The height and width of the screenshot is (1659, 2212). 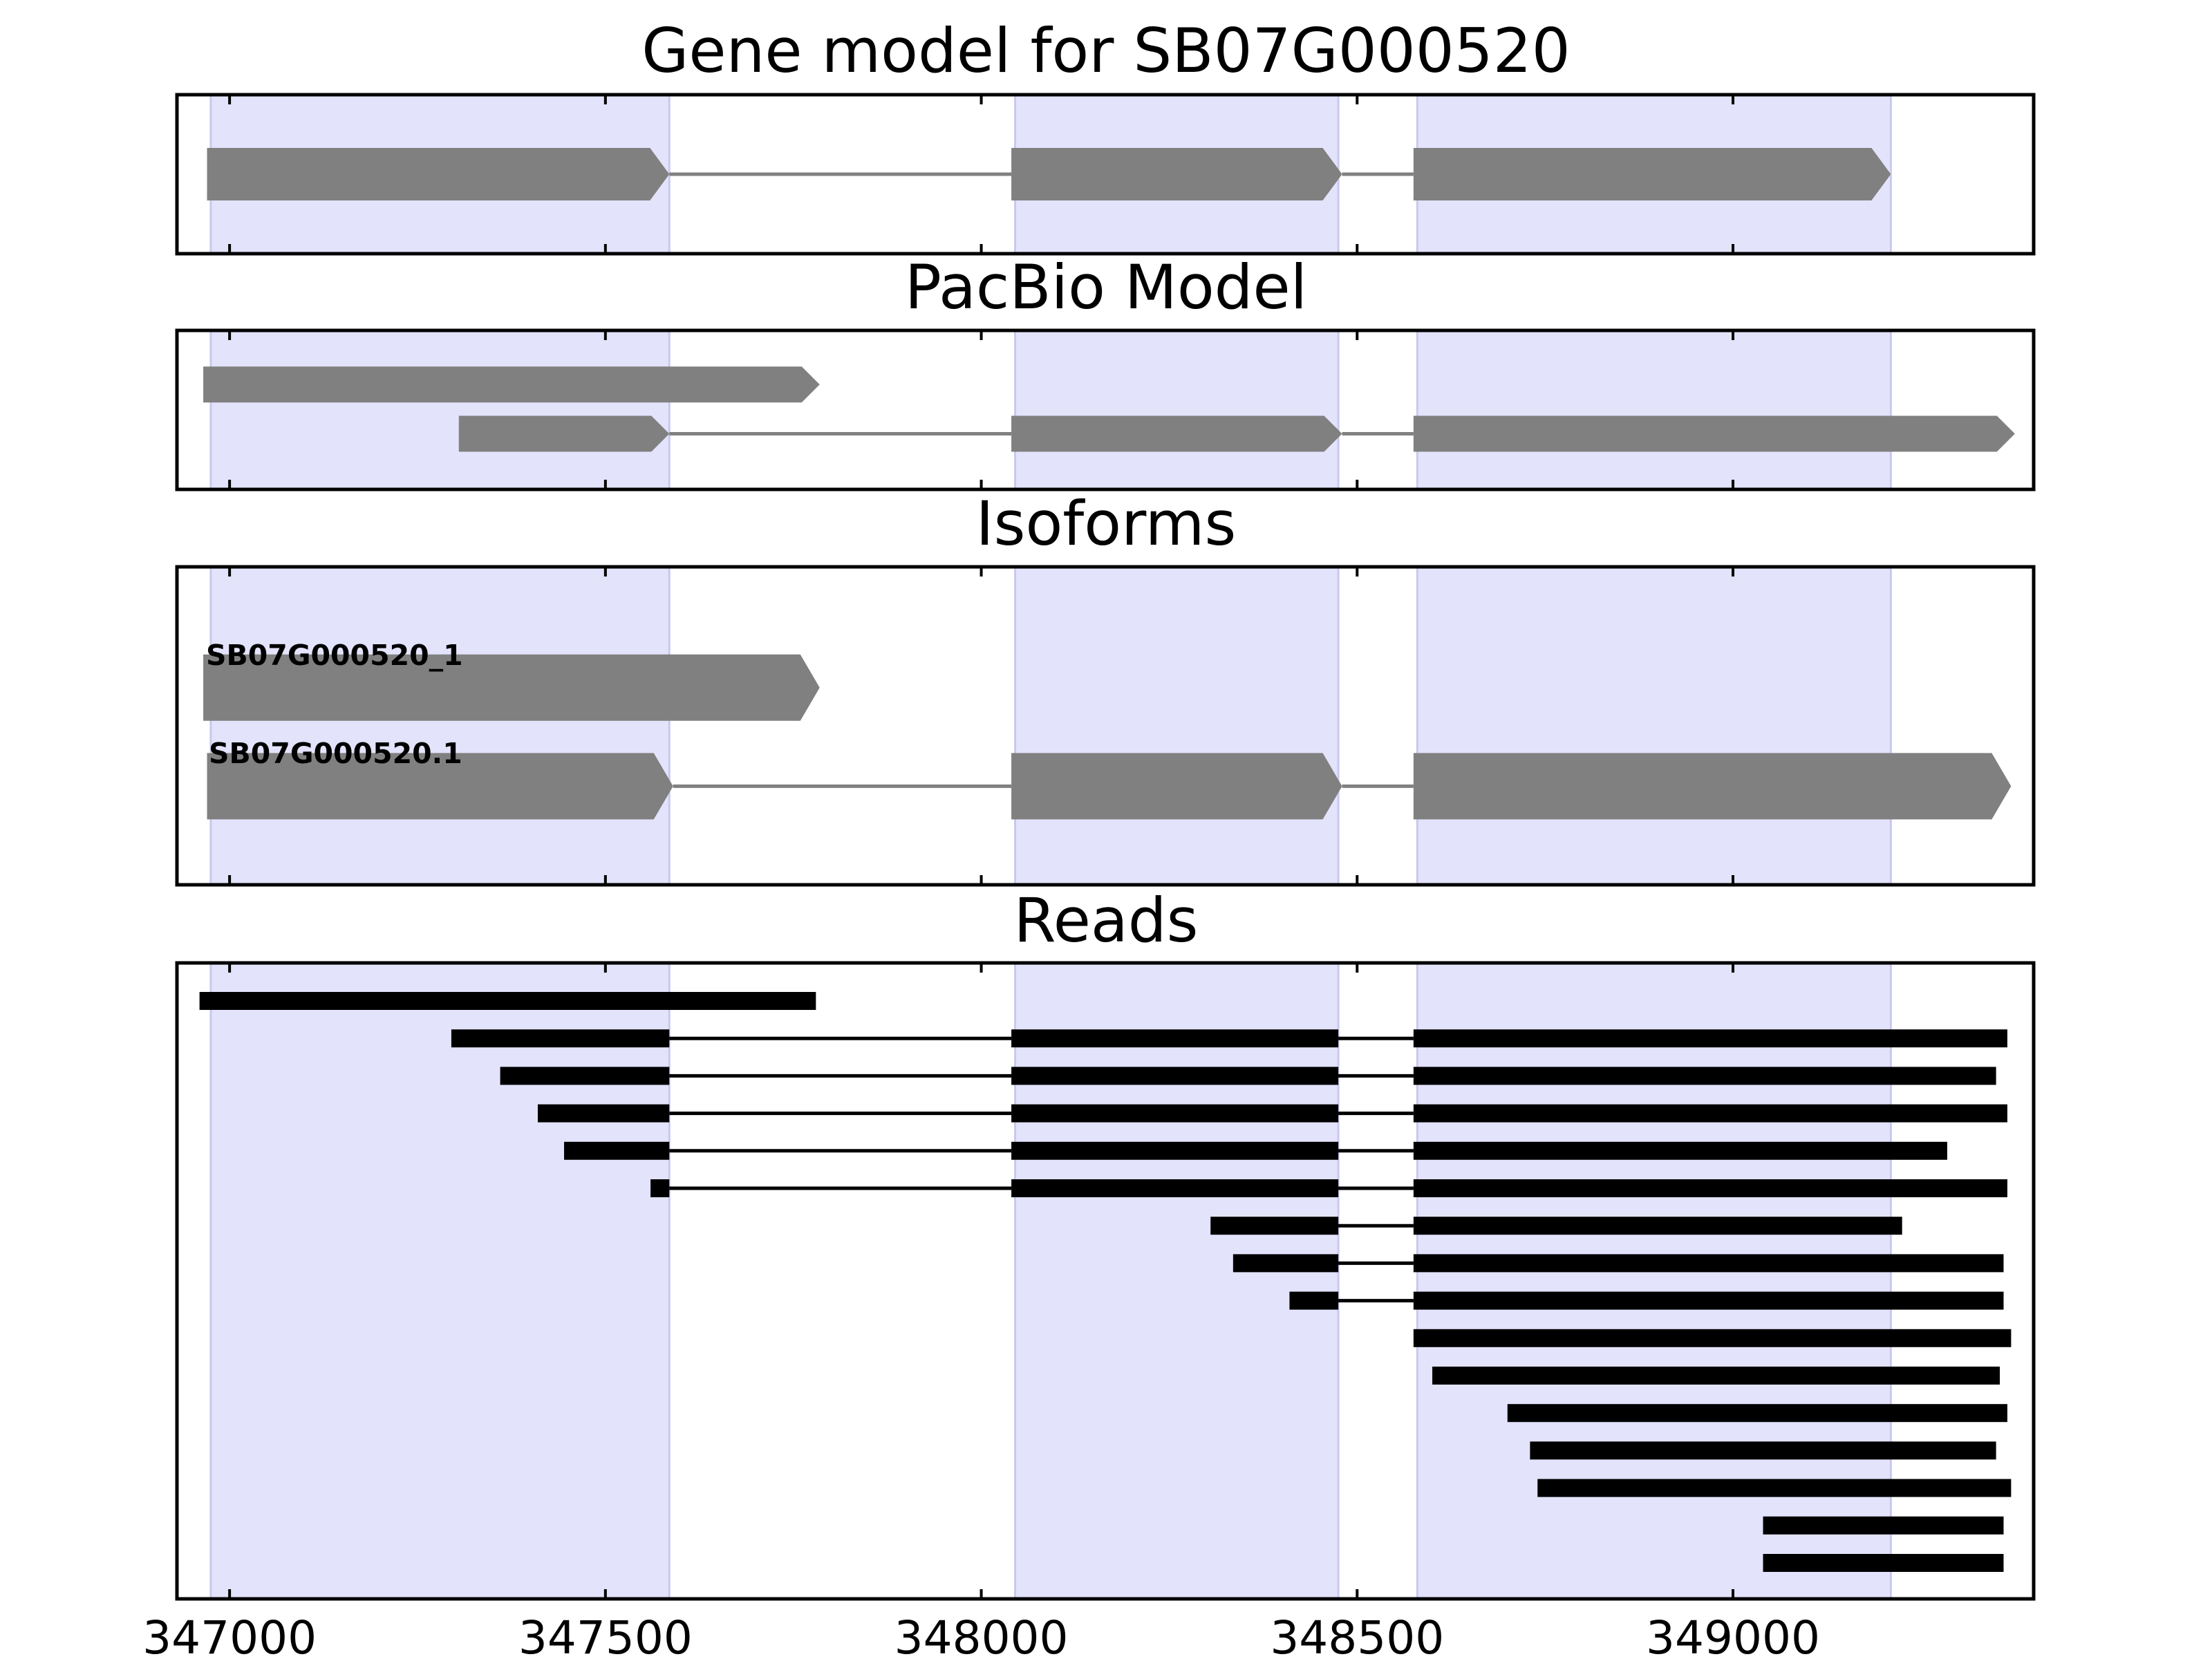 What do you see at coordinates (335, 753) in the screenshot?
I see `isoform-label: SB07G000520.1` at bounding box center [335, 753].